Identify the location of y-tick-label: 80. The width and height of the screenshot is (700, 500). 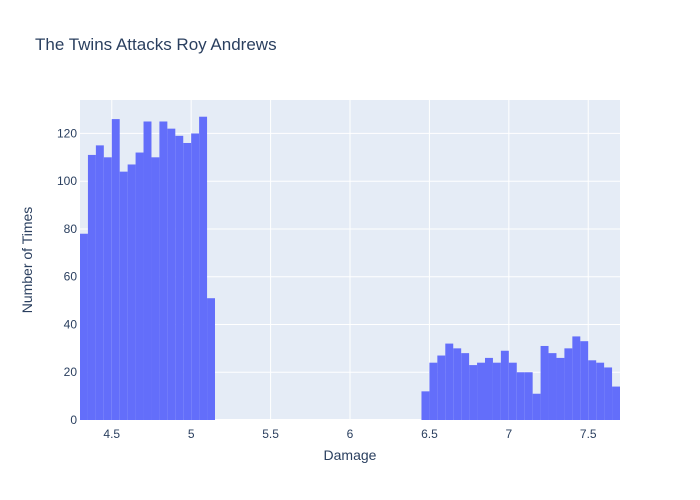
(71, 229).